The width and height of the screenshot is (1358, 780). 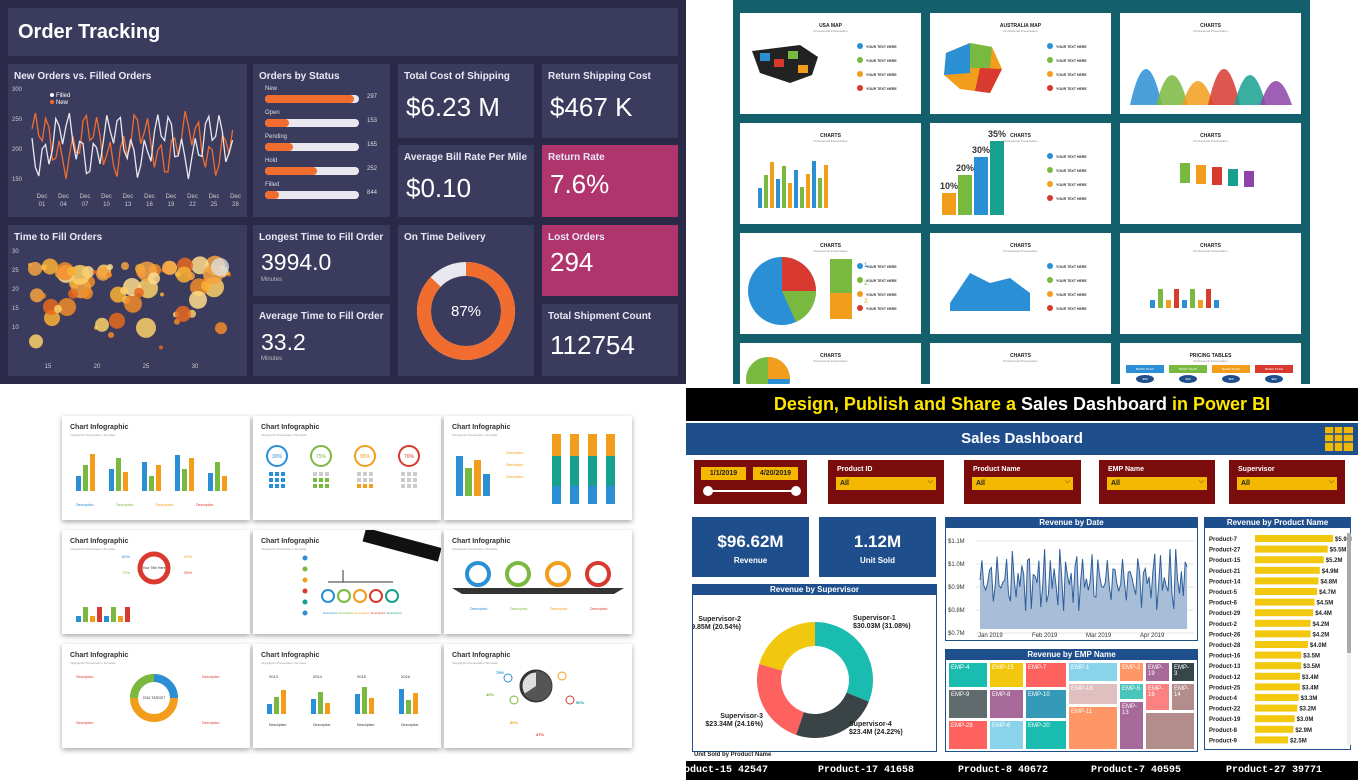 I want to click on return-rate-card: Return Rate 7.6%, so click(x=610, y=181).